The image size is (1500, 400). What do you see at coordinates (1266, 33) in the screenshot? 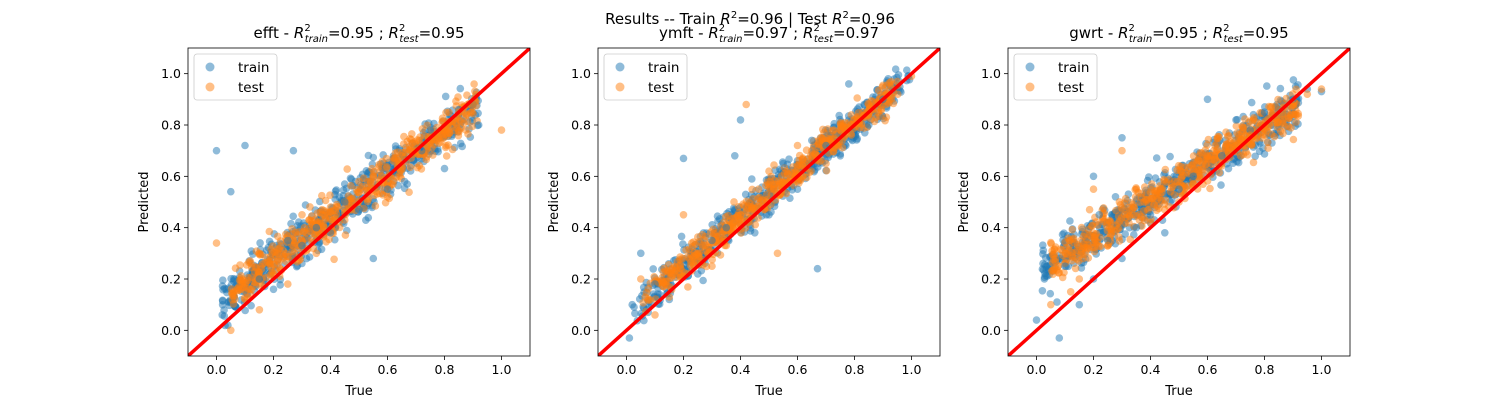
I see `title-test-value: =0.95` at bounding box center [1266, 33].